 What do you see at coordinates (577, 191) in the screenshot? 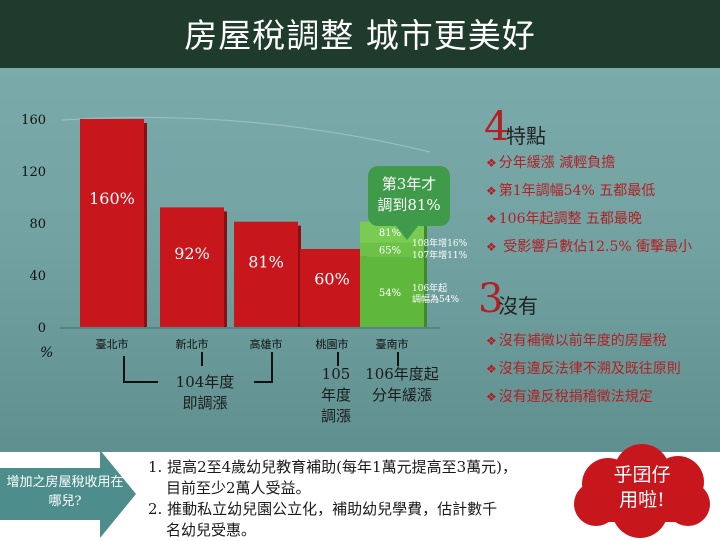
I see `feature-item-text: 第1年調幅54% 五都最低` at bounding box center [577, 191].